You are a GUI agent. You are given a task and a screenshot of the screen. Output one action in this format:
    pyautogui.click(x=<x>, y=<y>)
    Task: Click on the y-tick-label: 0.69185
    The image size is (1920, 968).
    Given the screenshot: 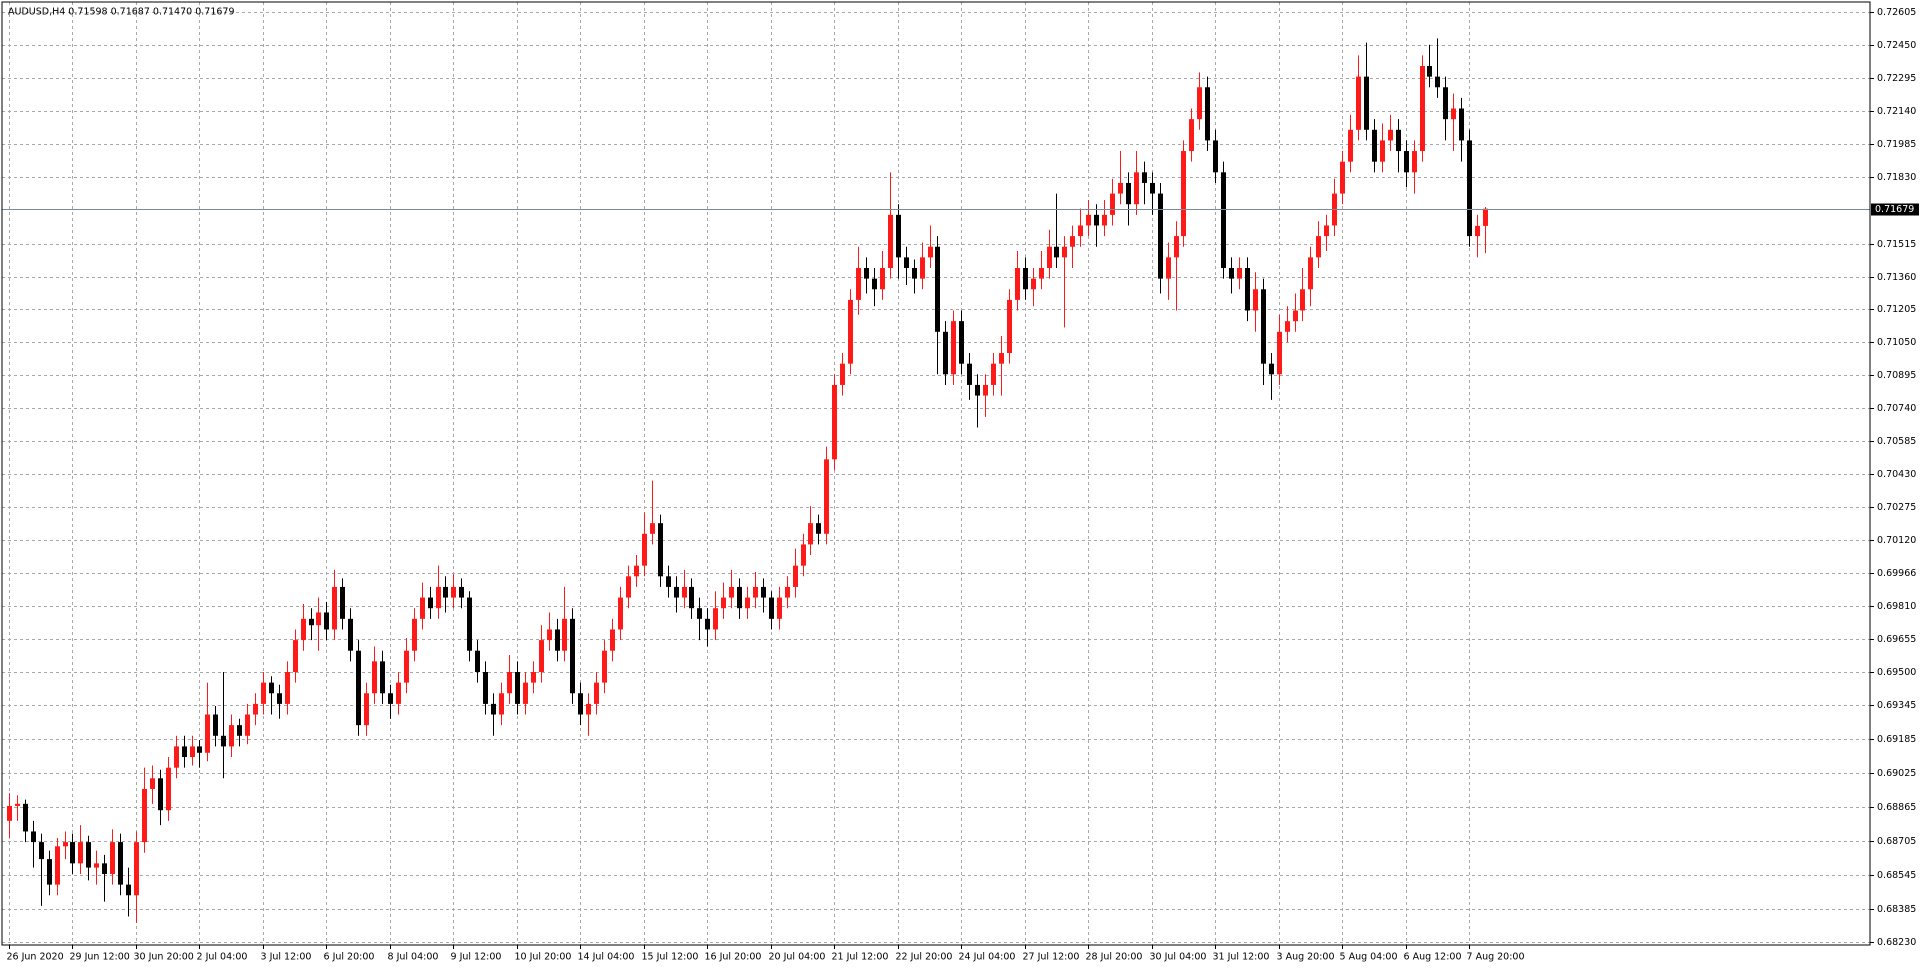 What is the action you would take?
    pyautogui.click(x=1896, y=739)
    